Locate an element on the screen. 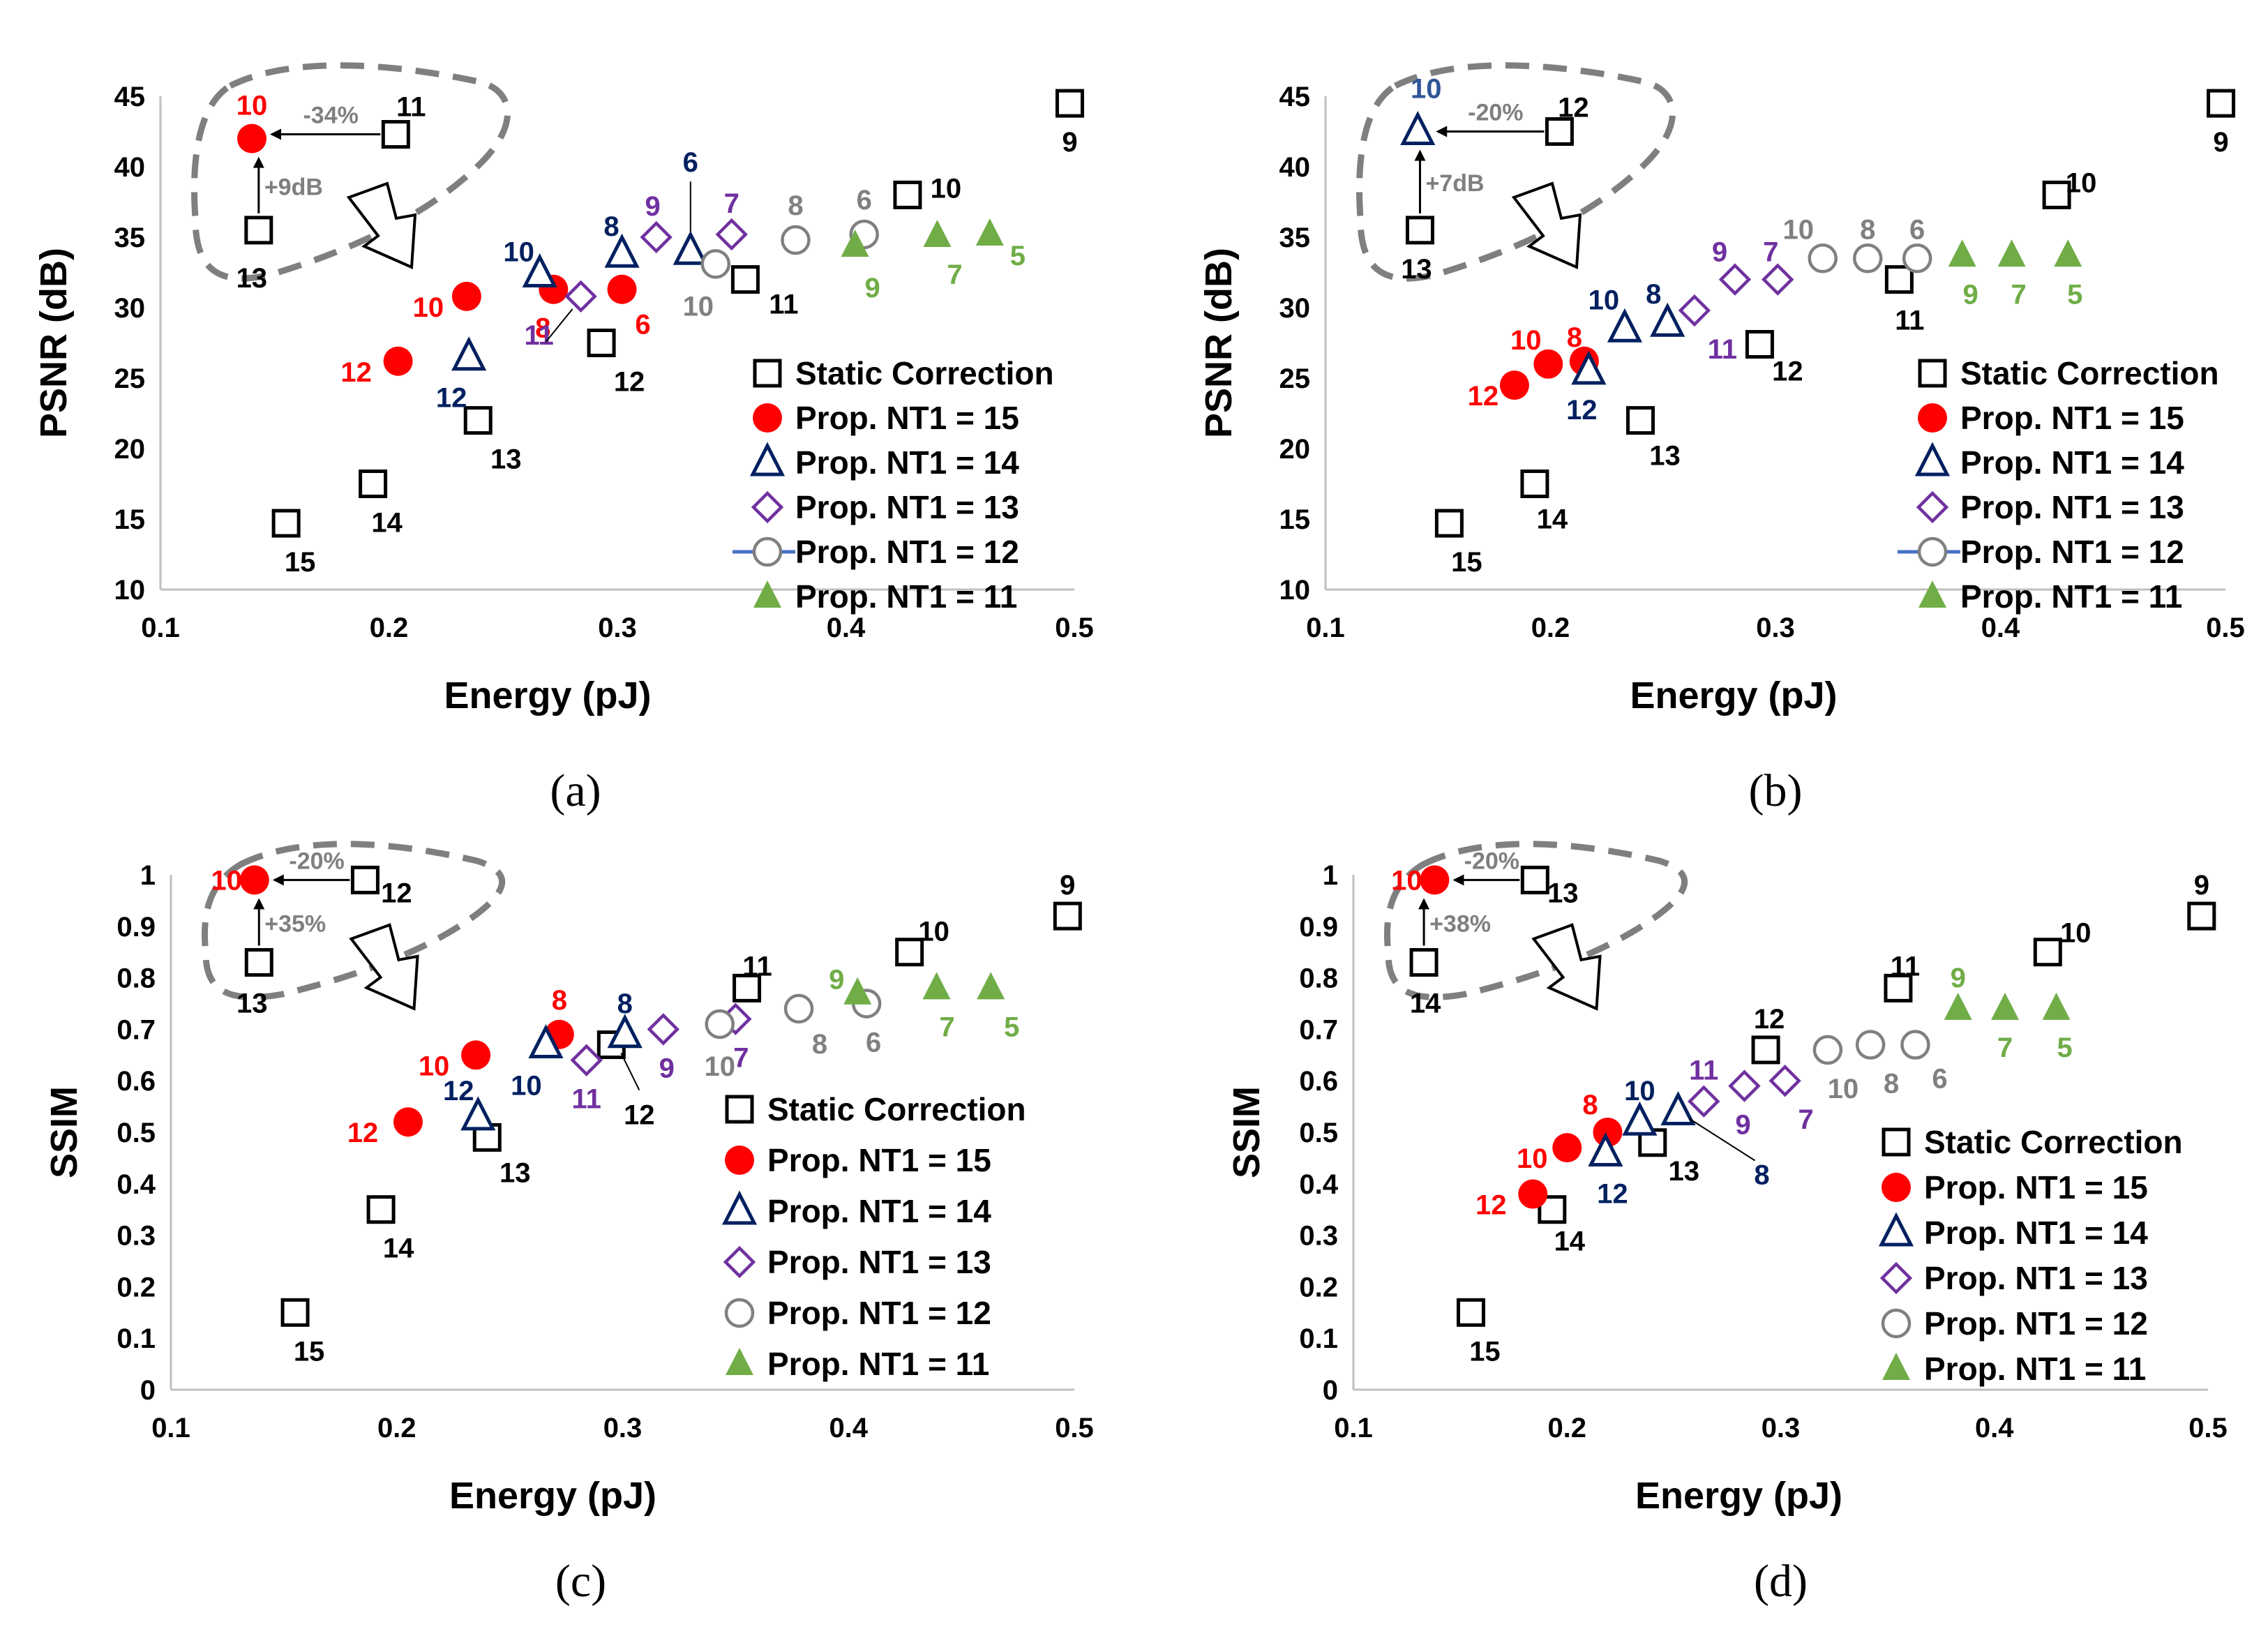 This screenshot has width=2268, height=1629. point-label-nt13: 11 is located at coordinates (1703, 1071).